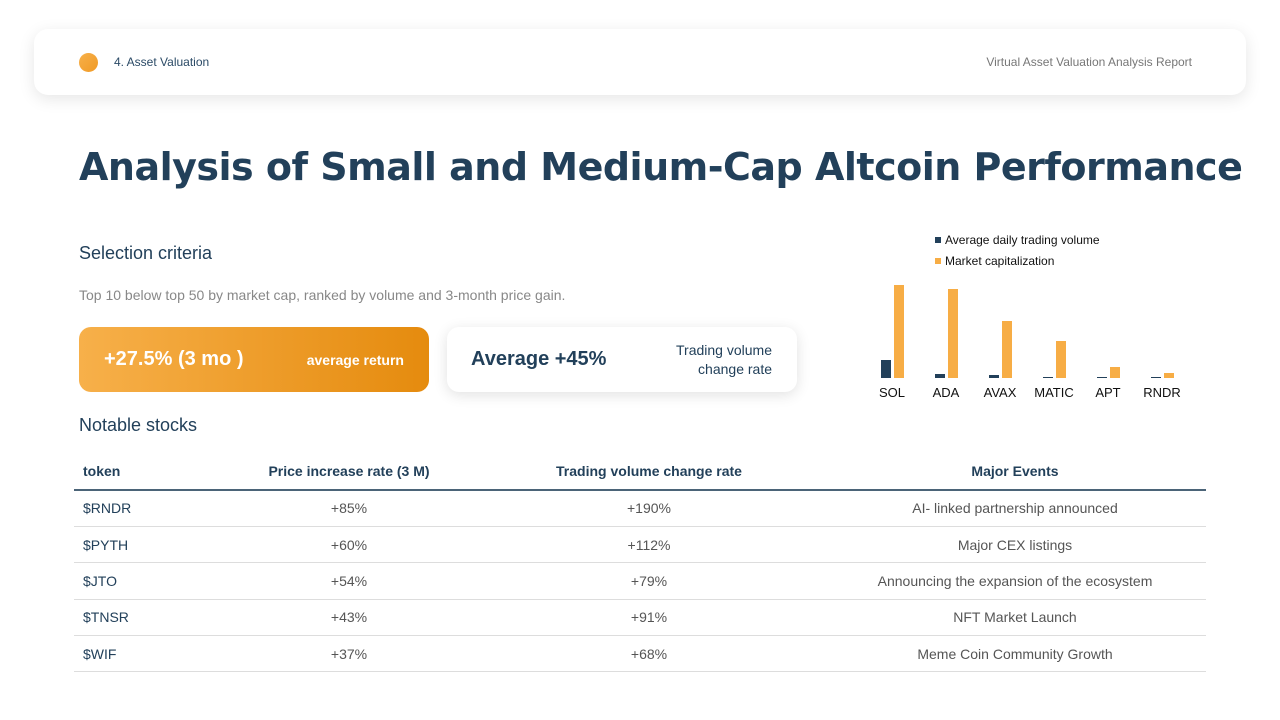 The width and height of the screenshot is (1280, 720). I want to click on table-row: $TNSR +43% +91% NFT Market Launch, so click(640, 618).